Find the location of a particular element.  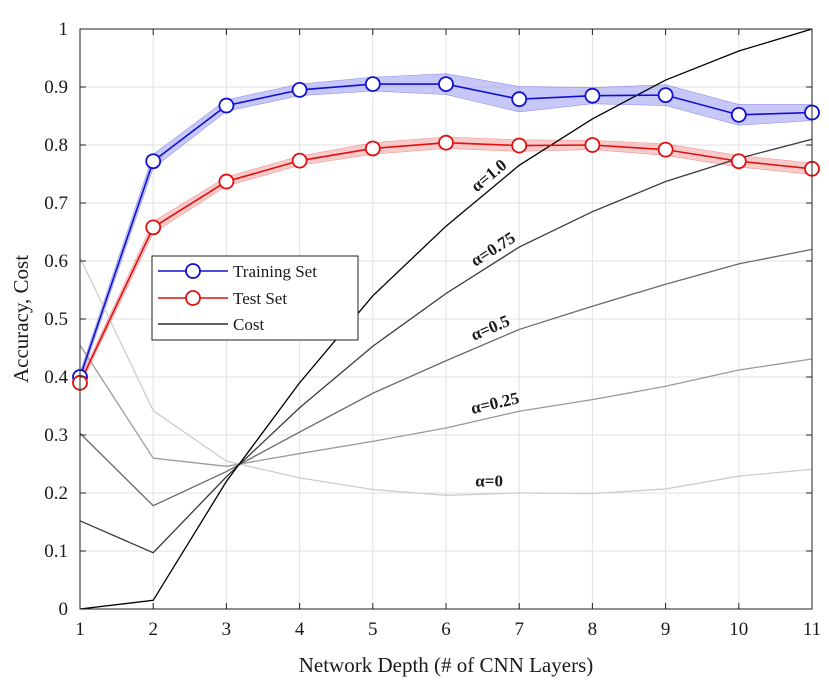

x-tick-label: 8 is located at coordinates (593, 629).